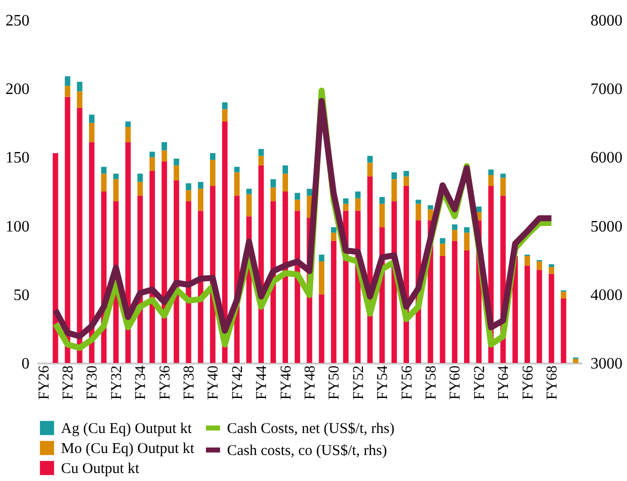  I want to click on legend-label: Cu Output kt, so click(100, 469).